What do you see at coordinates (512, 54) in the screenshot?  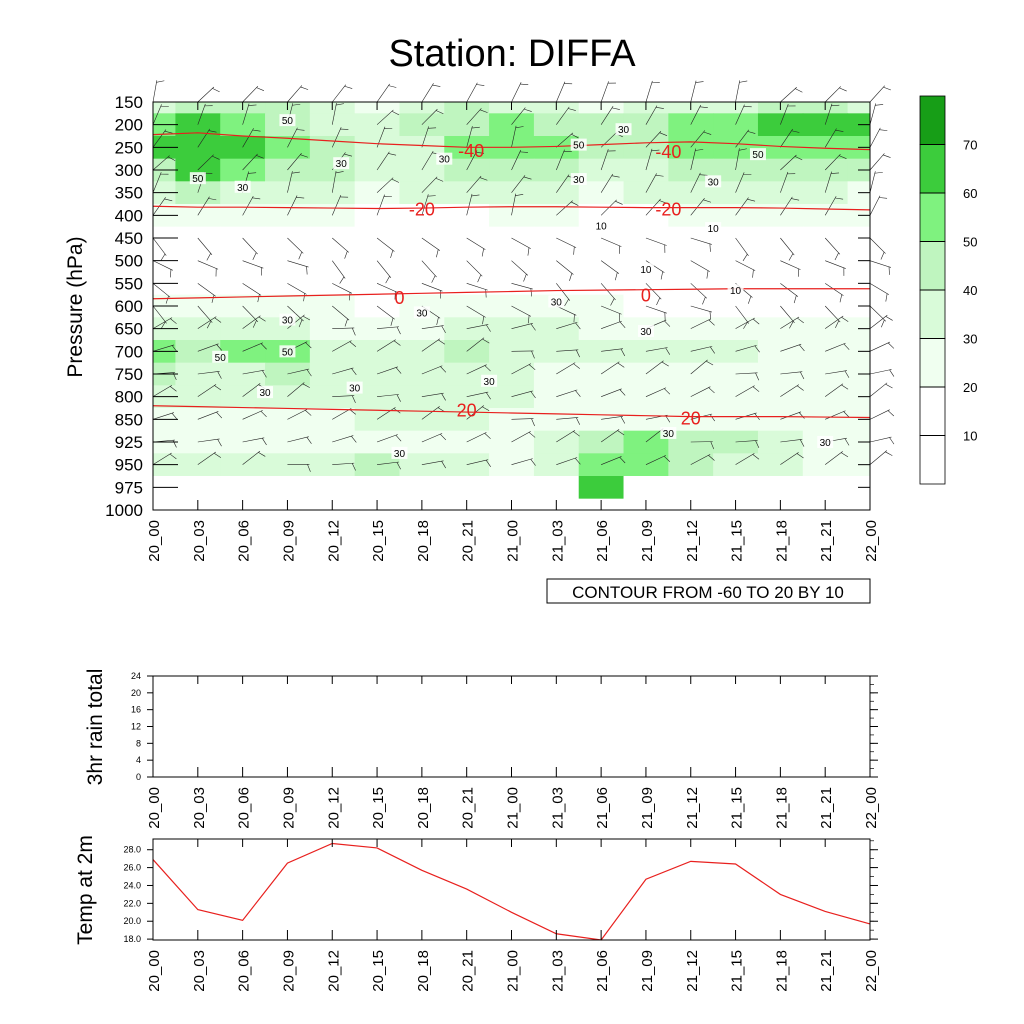 I see `page-title: Station: DIFFA` at bounding box center [512, 54].